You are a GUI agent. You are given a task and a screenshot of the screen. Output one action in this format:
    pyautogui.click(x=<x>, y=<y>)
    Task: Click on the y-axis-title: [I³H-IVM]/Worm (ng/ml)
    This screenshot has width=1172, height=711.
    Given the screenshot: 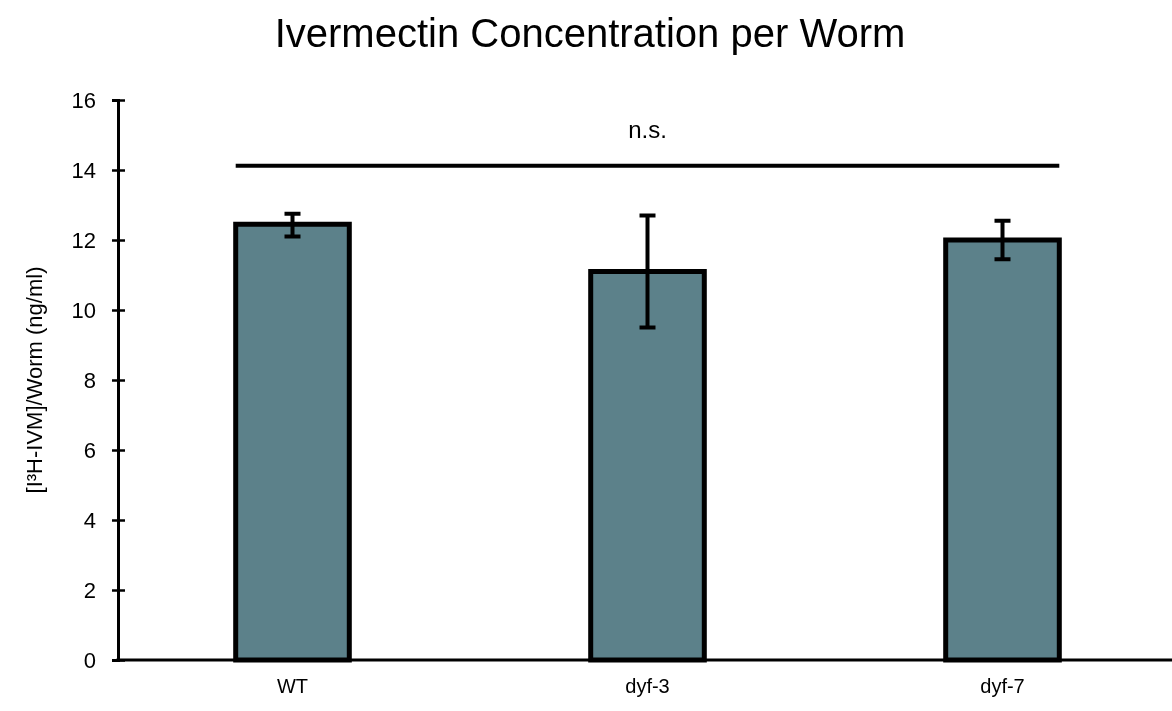 What is the action you would take?
    pyautogui.click(x=34, y=380)
    